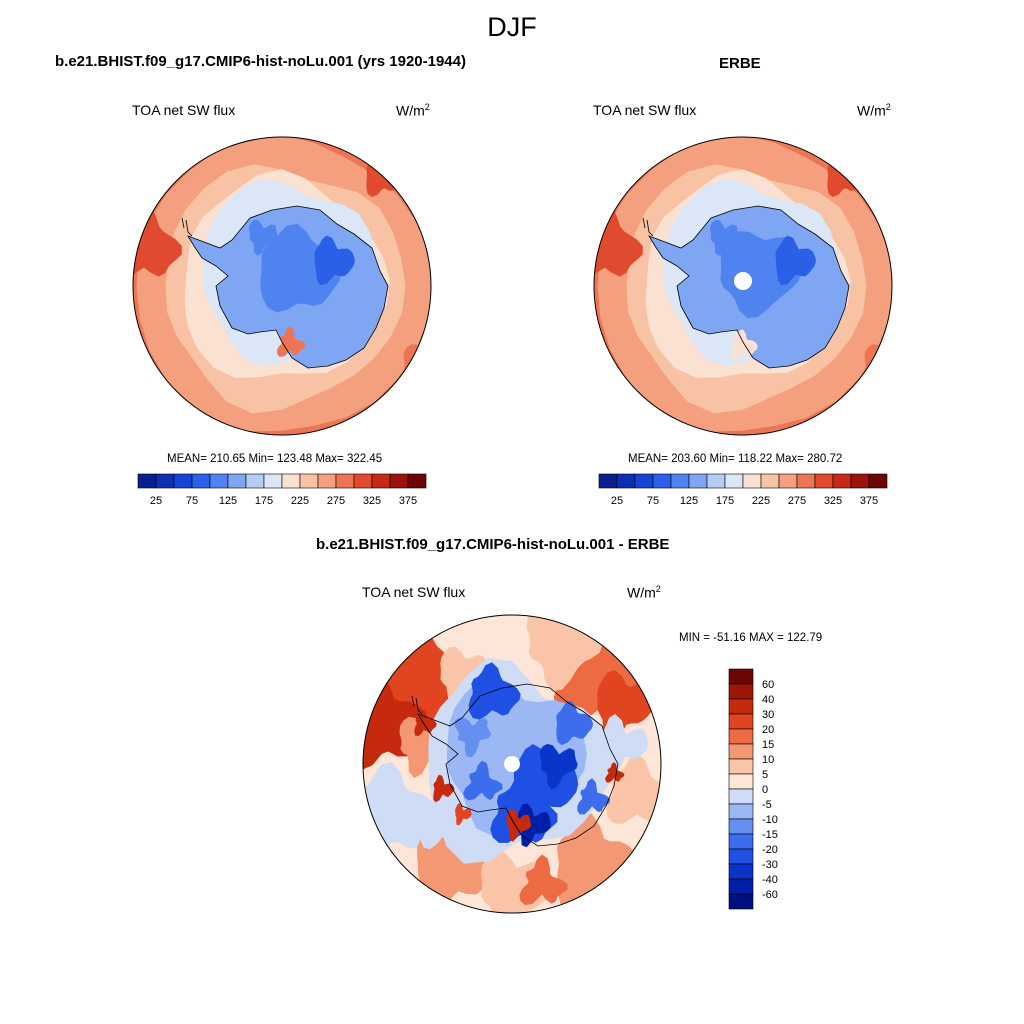 This screenshot has height=1024, width=1024. I want to click on colorbar-3-tick-label: 20, so click(768, 730).